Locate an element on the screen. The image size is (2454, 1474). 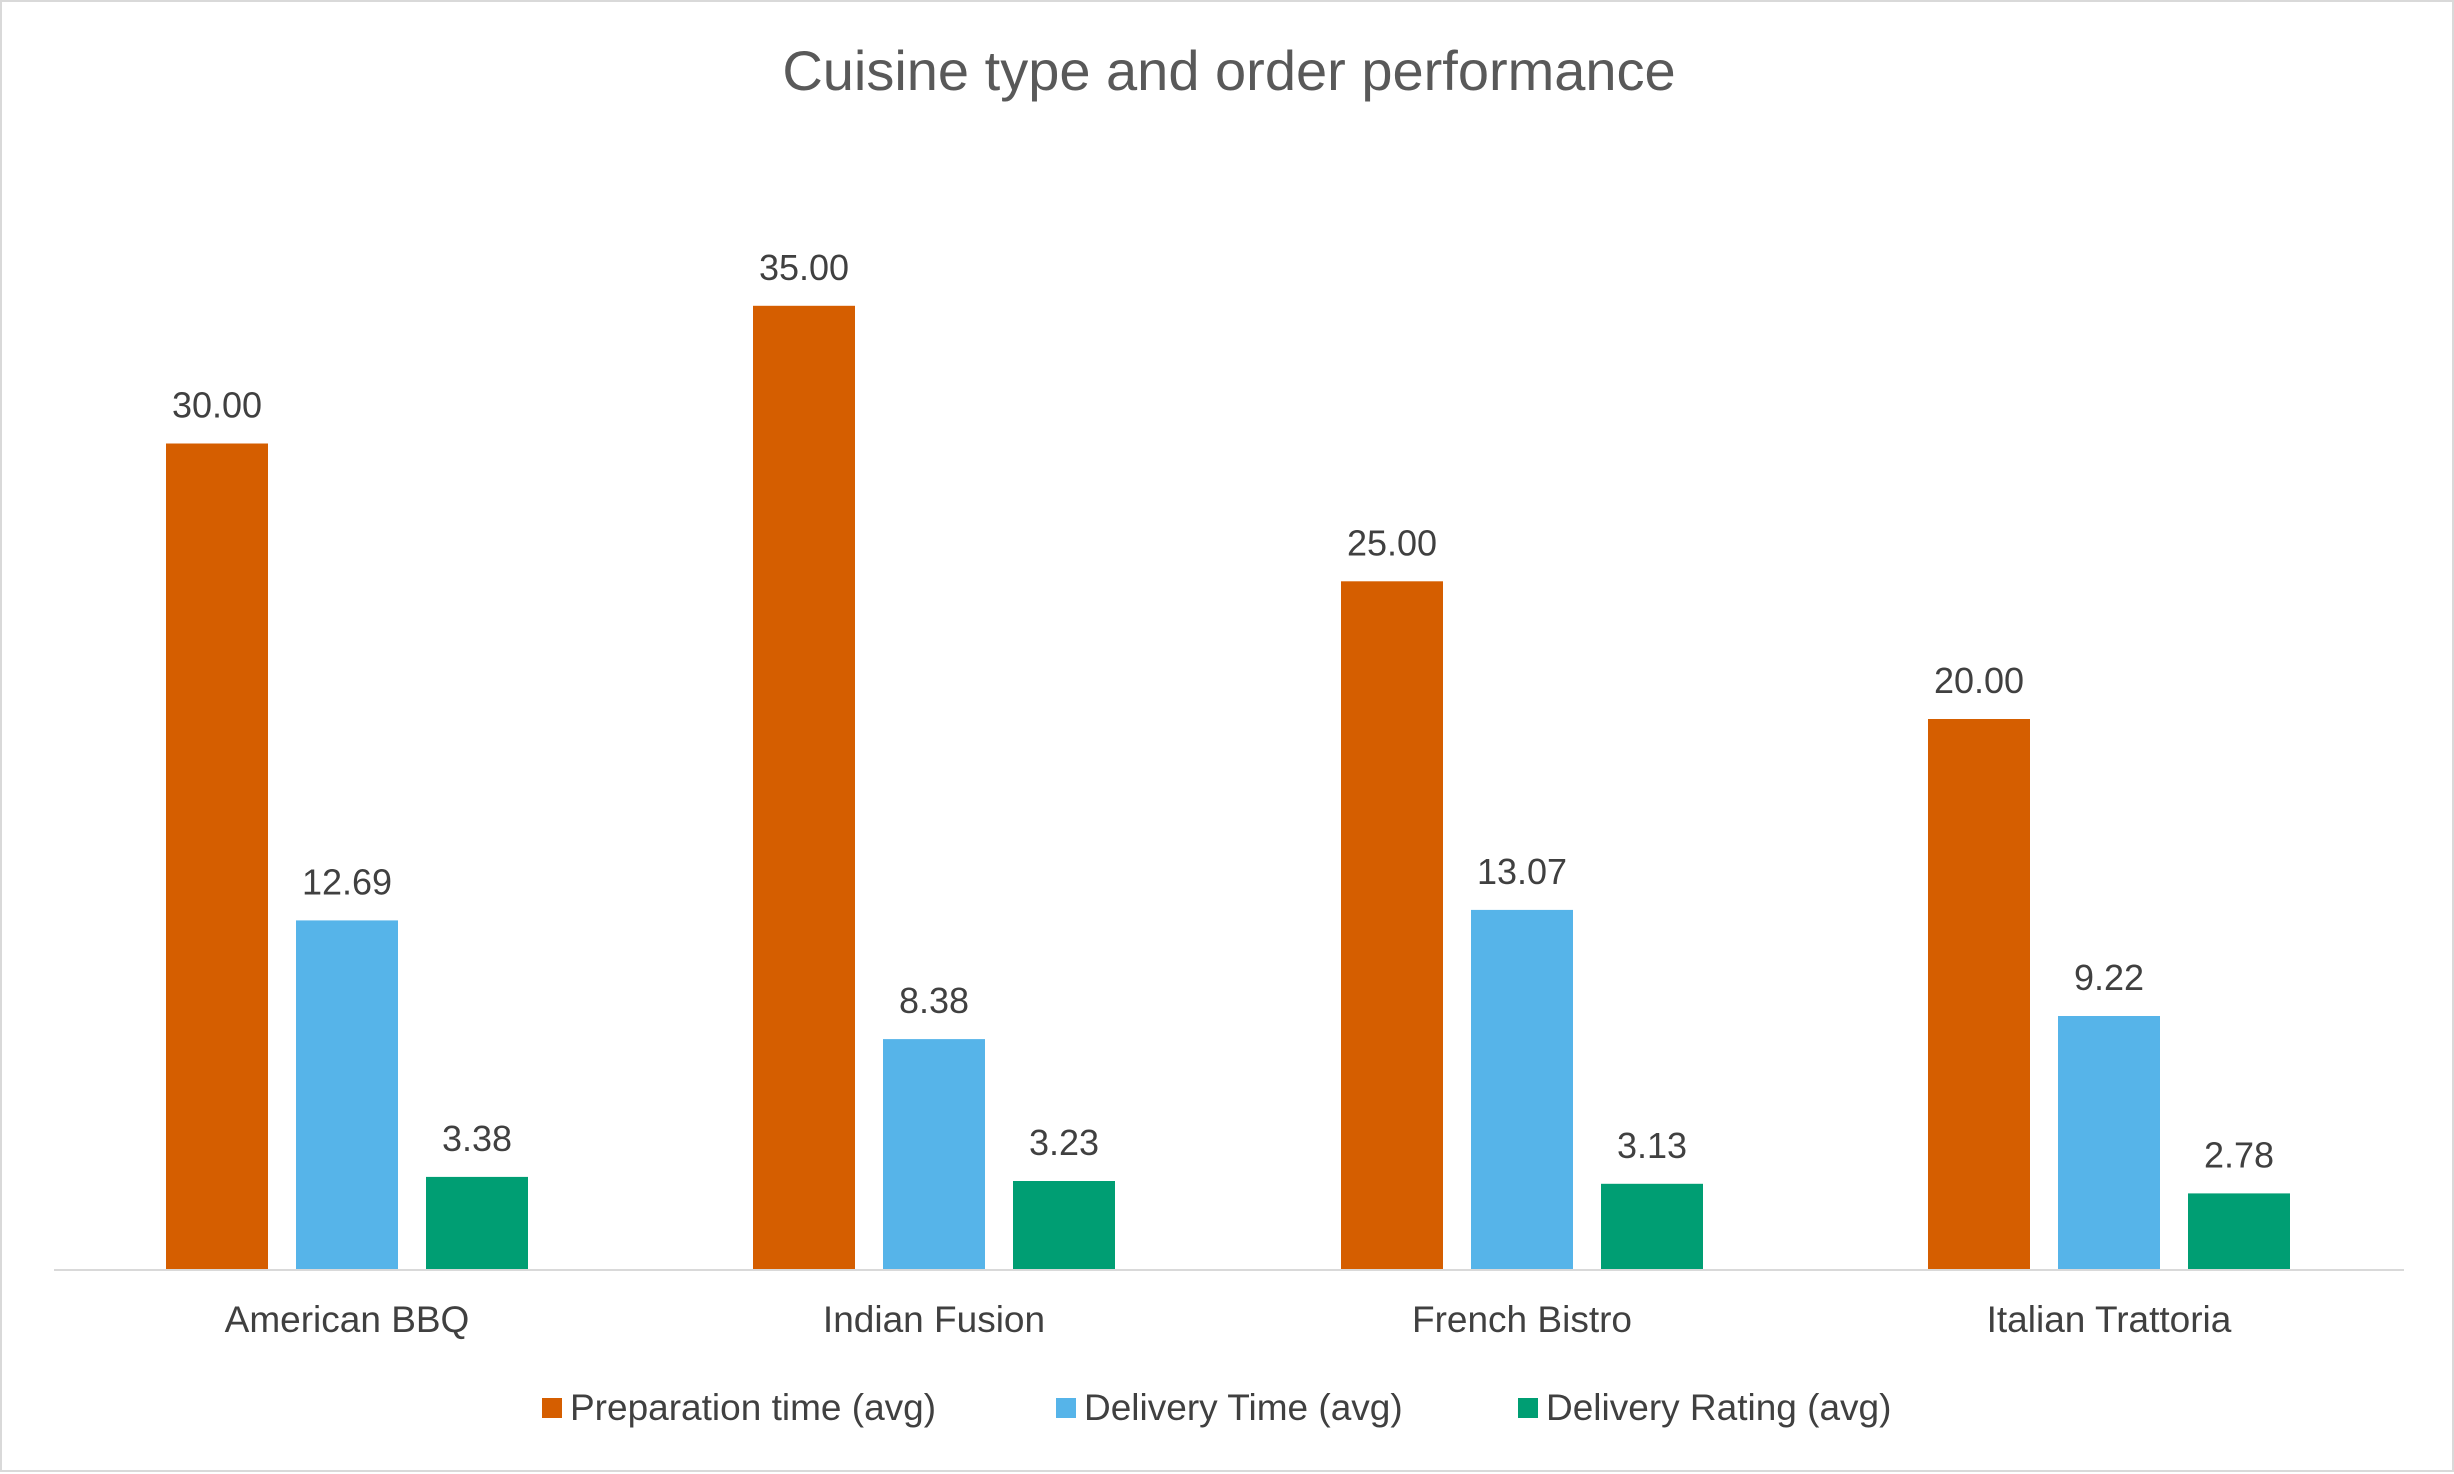
bar-french-bistro-delivery-rating-avg is located at coordinates (1652, 1226).